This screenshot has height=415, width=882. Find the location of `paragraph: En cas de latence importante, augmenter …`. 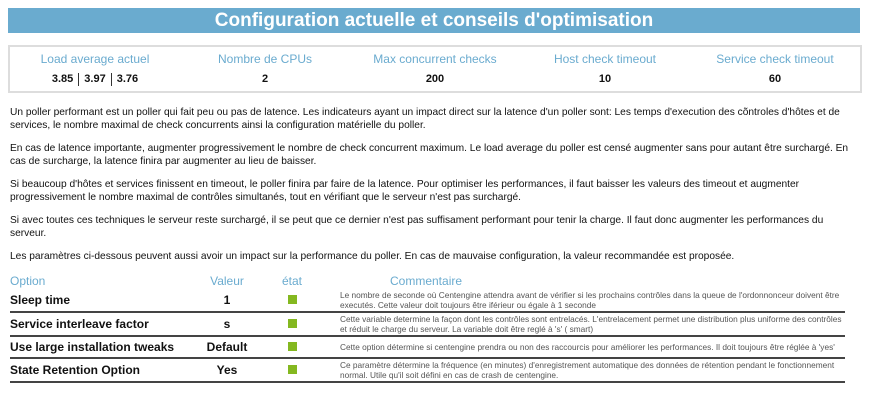

paragraph: En cas de latence importante, augmenter … is located at coordinates (429, 155).